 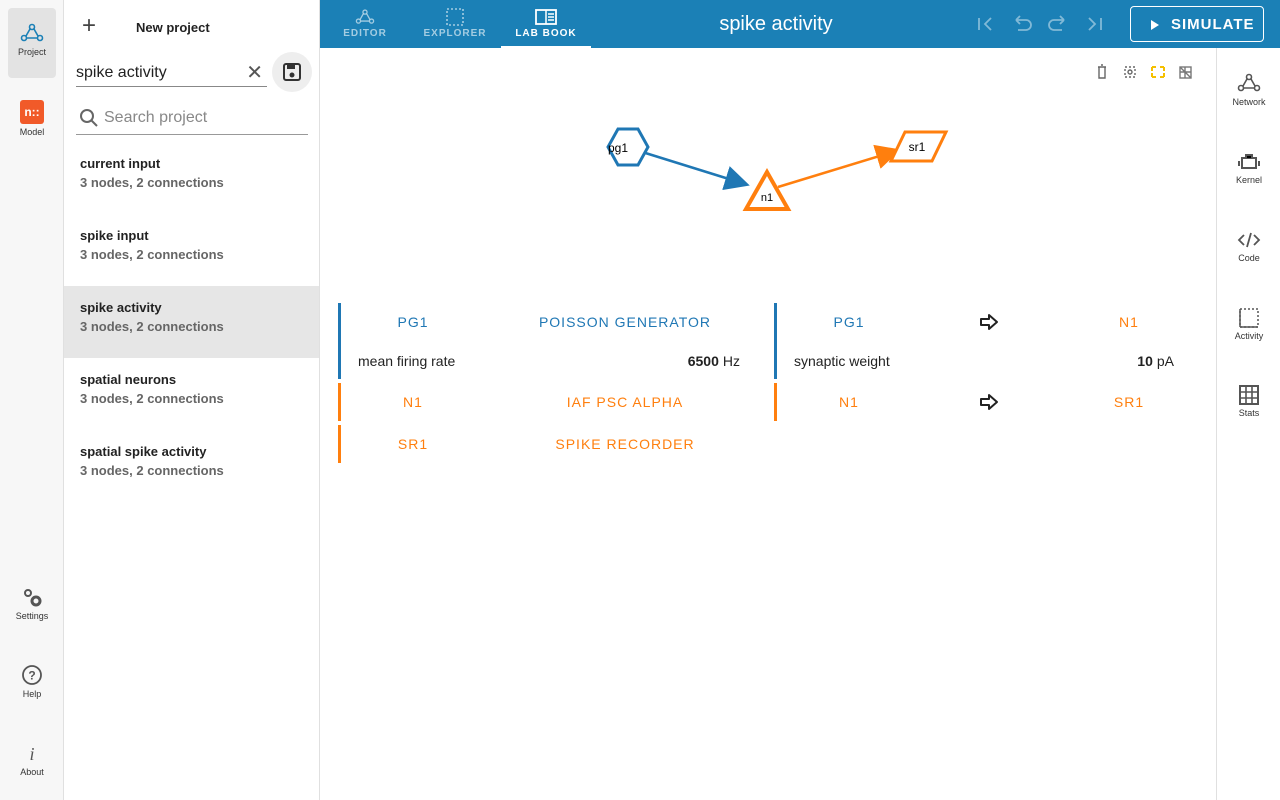 I want to click on param-unit: pA, so click(x=1165, y=361).